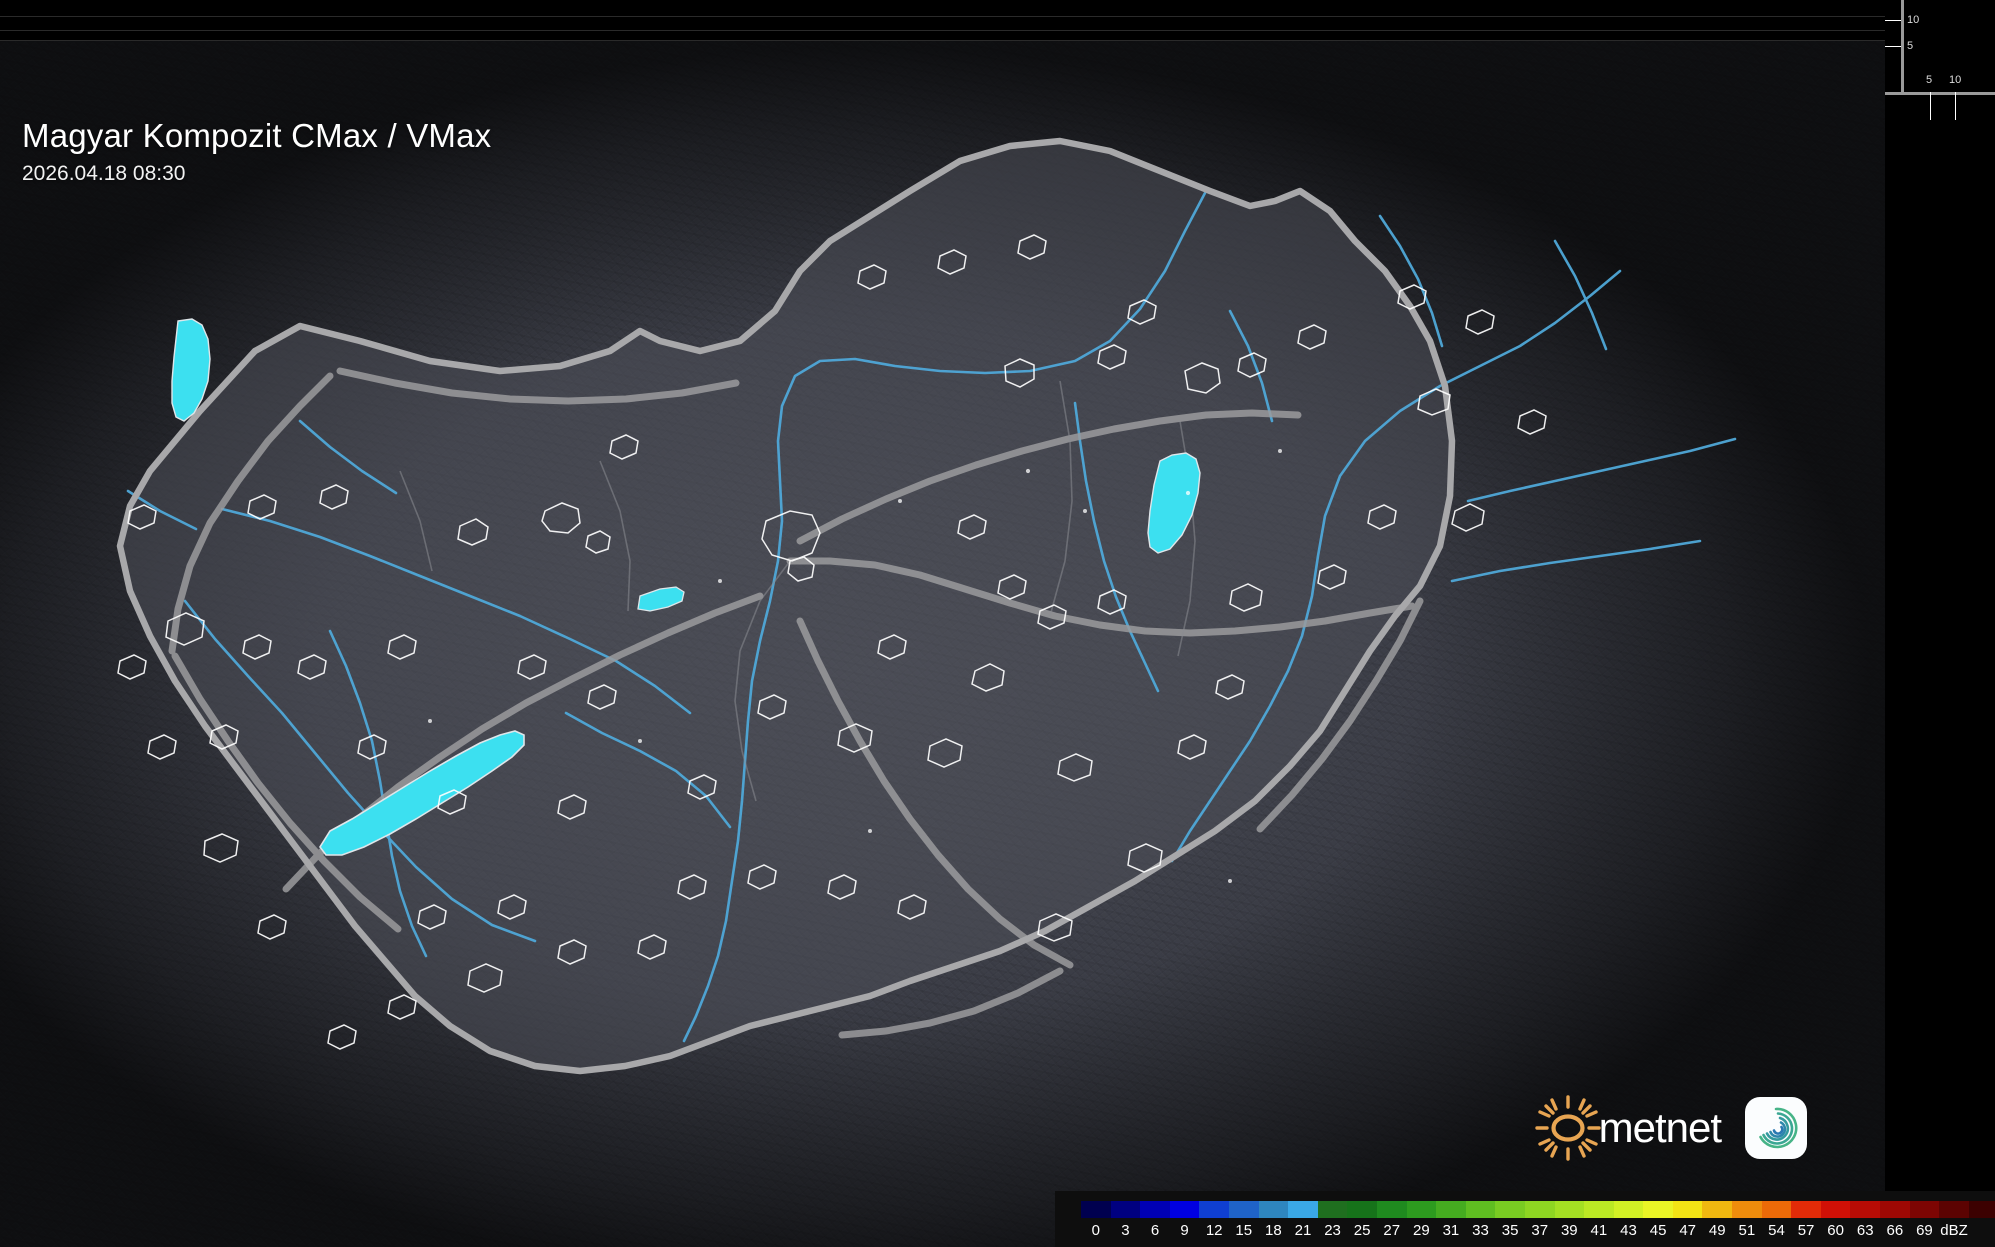 The height and width of the screenshot is (1247, 1995). Describe the element at coordinates (661, 599) in the screenshot. I see `lake-velence` at that location.